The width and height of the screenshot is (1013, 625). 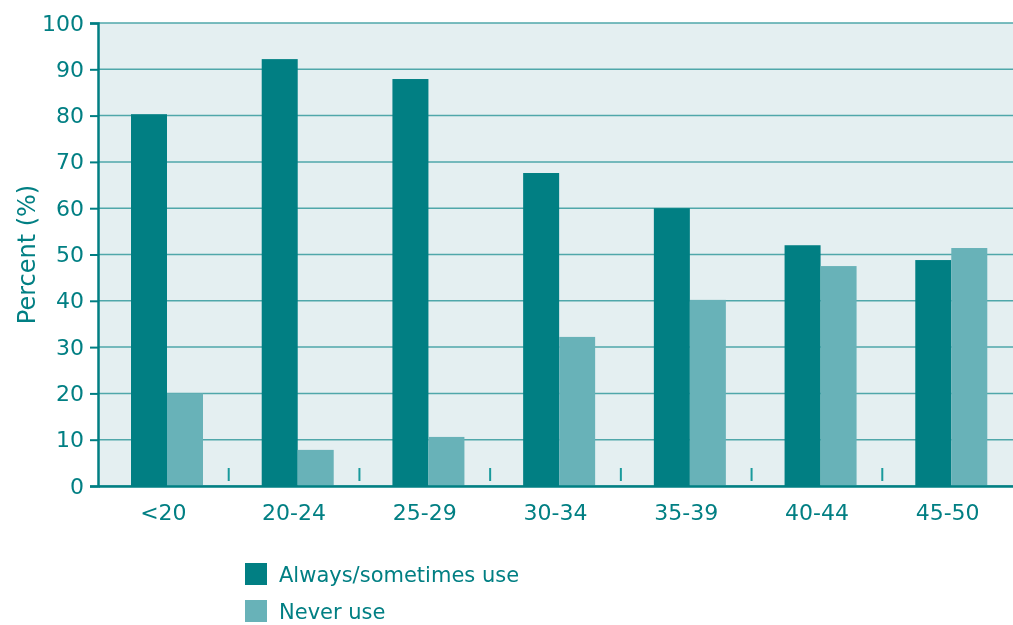 What do you see at coordinates (816, 512) in the screenshot?
I see `x-tick-label: 40-44` at bounding box center [816, 512].